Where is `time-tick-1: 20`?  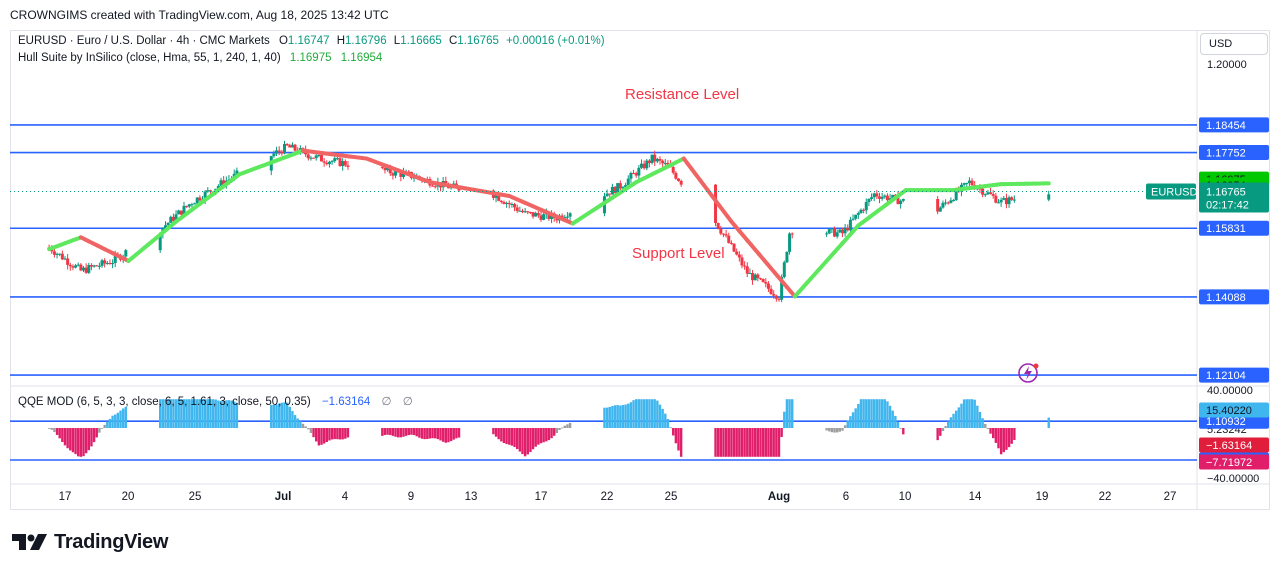
time-tick-1: 20 is located at coordinates (128, 497).